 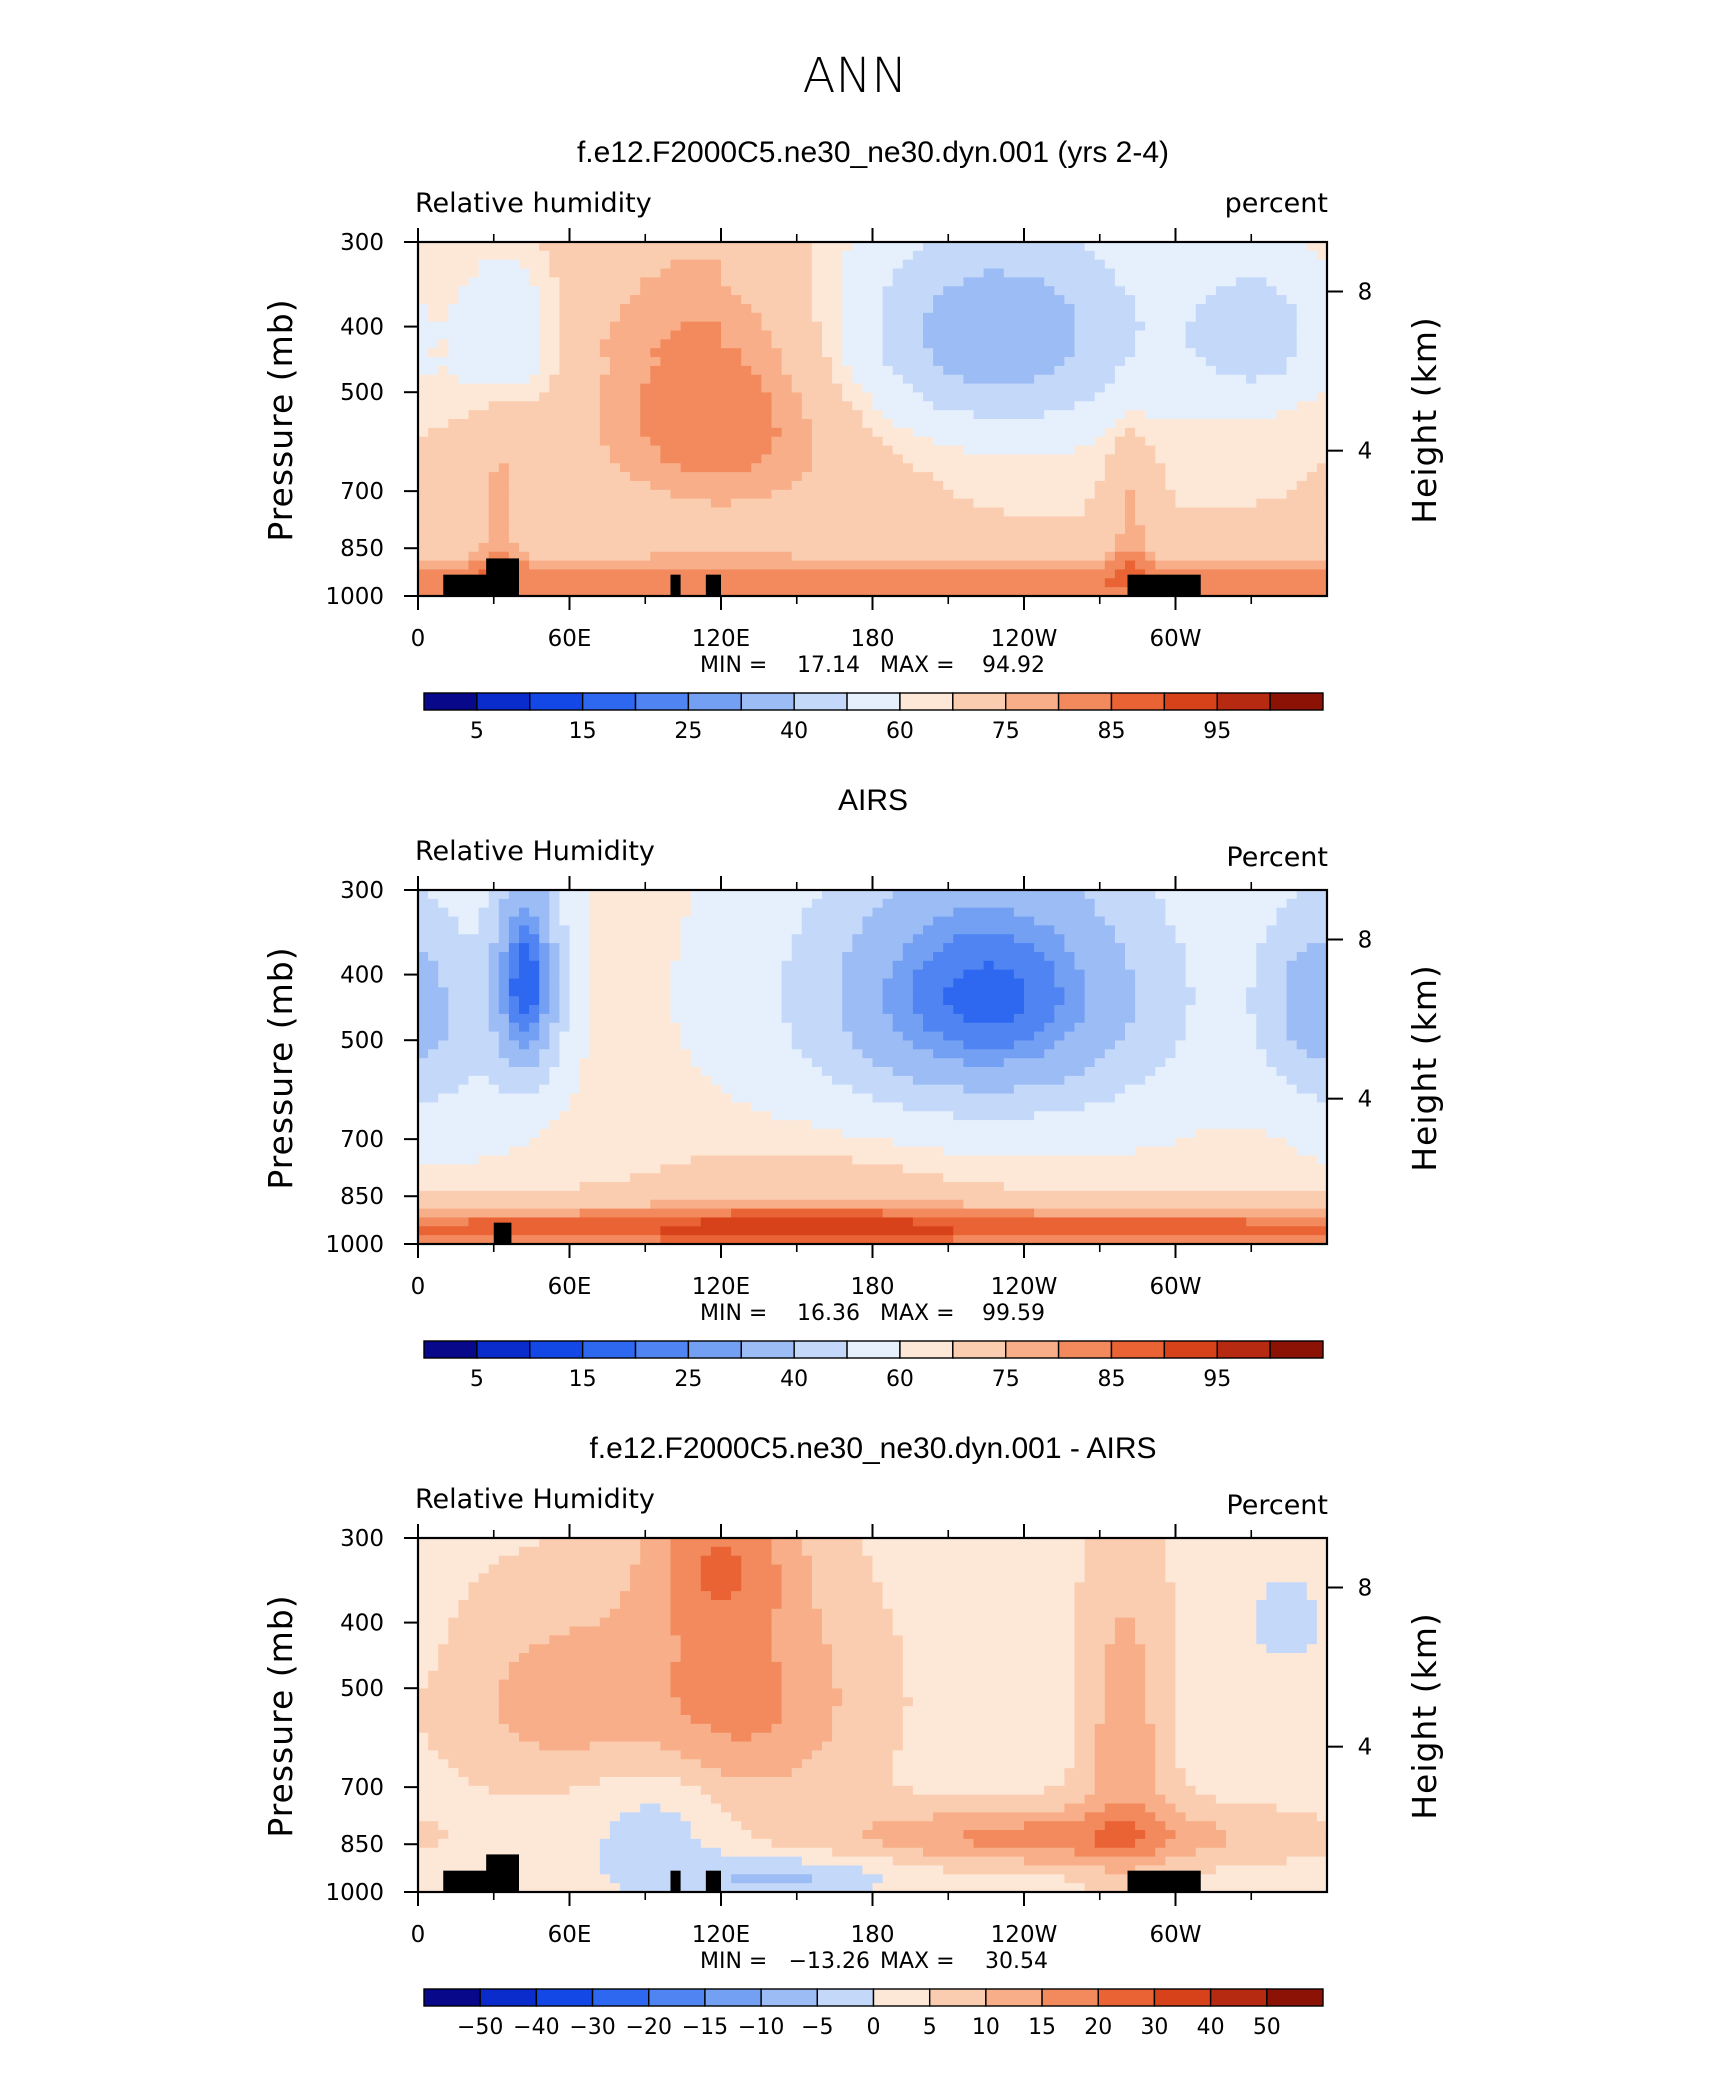 I want to click on x-tick-label: 60W, so click(x=1175, y=639).